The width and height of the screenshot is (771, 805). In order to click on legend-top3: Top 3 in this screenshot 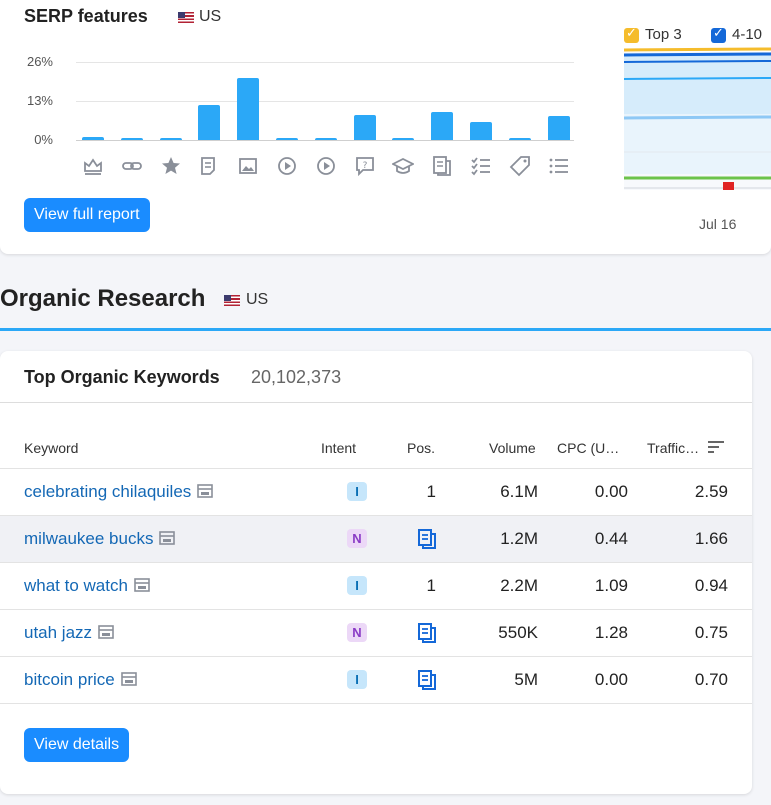, I will do `click(653, 34)`.